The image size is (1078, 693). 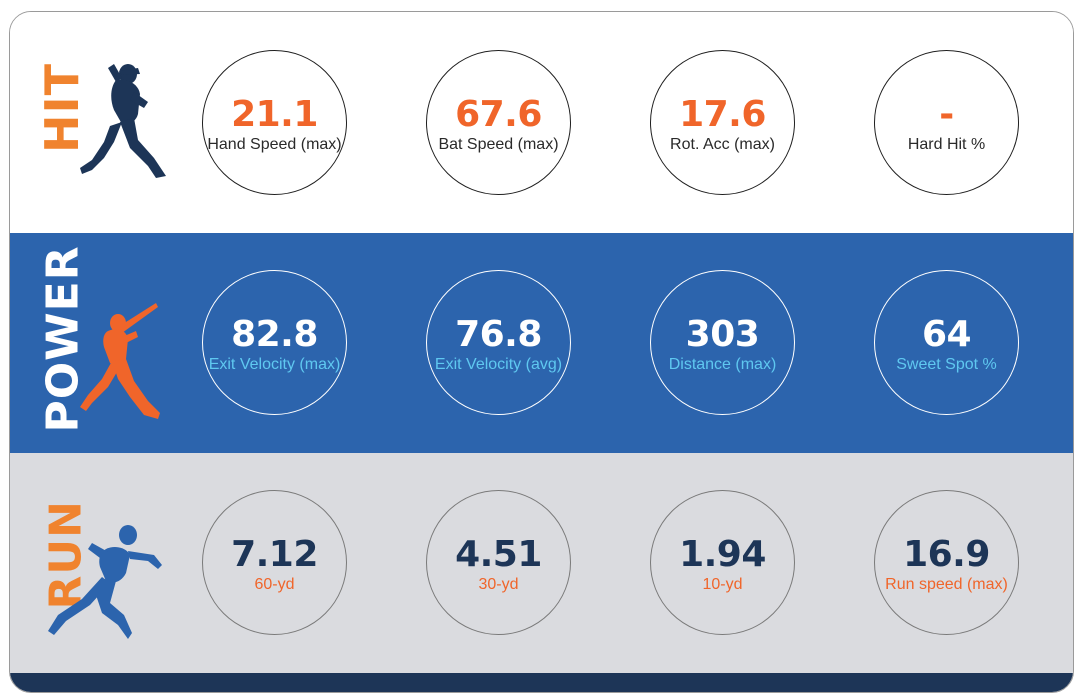 I want to click on stat-label: 10-yd, so click(x=722, y=584).